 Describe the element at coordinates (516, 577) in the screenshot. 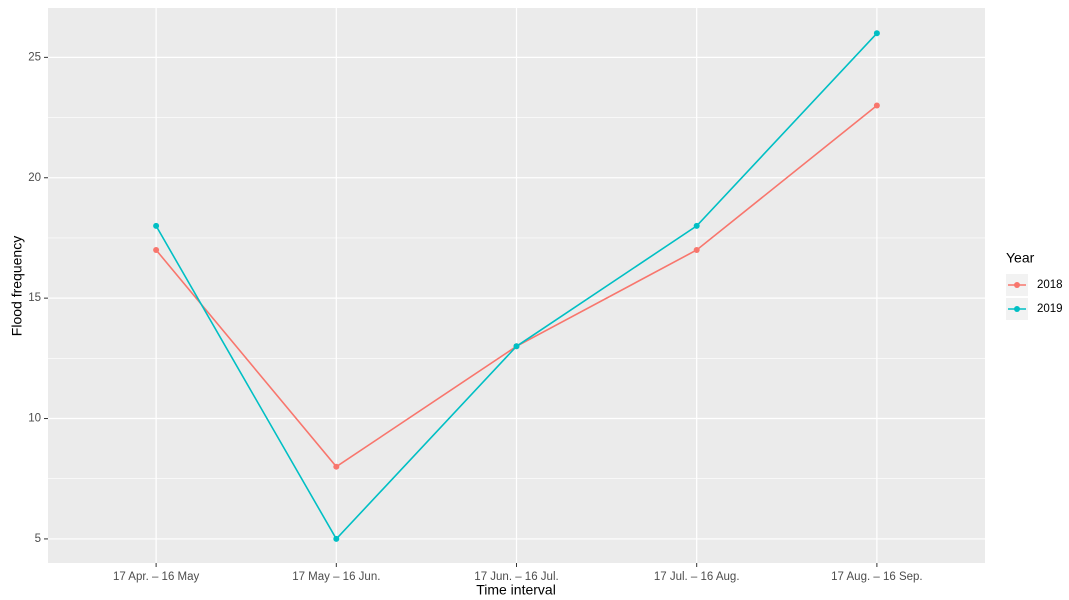

I see `x-tick-label: 17 Jun. – 16 Jul.` at that location.